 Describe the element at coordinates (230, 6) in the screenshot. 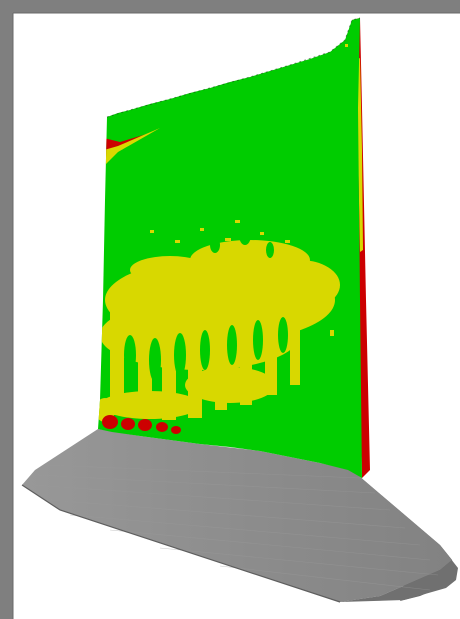

I see `frame-top-border` at that location.